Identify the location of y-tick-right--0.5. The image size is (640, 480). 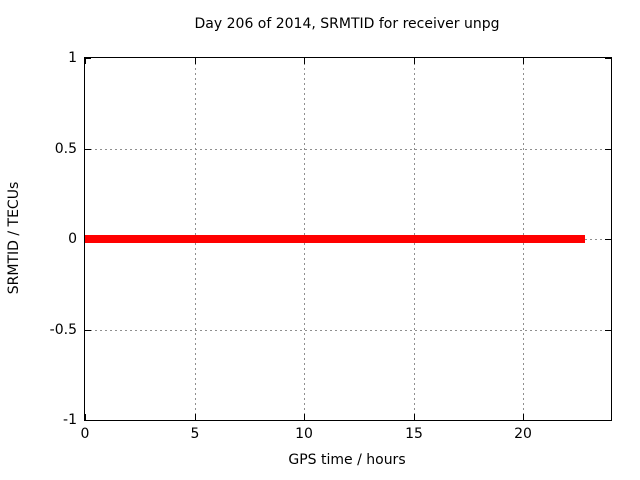
(608, 330).